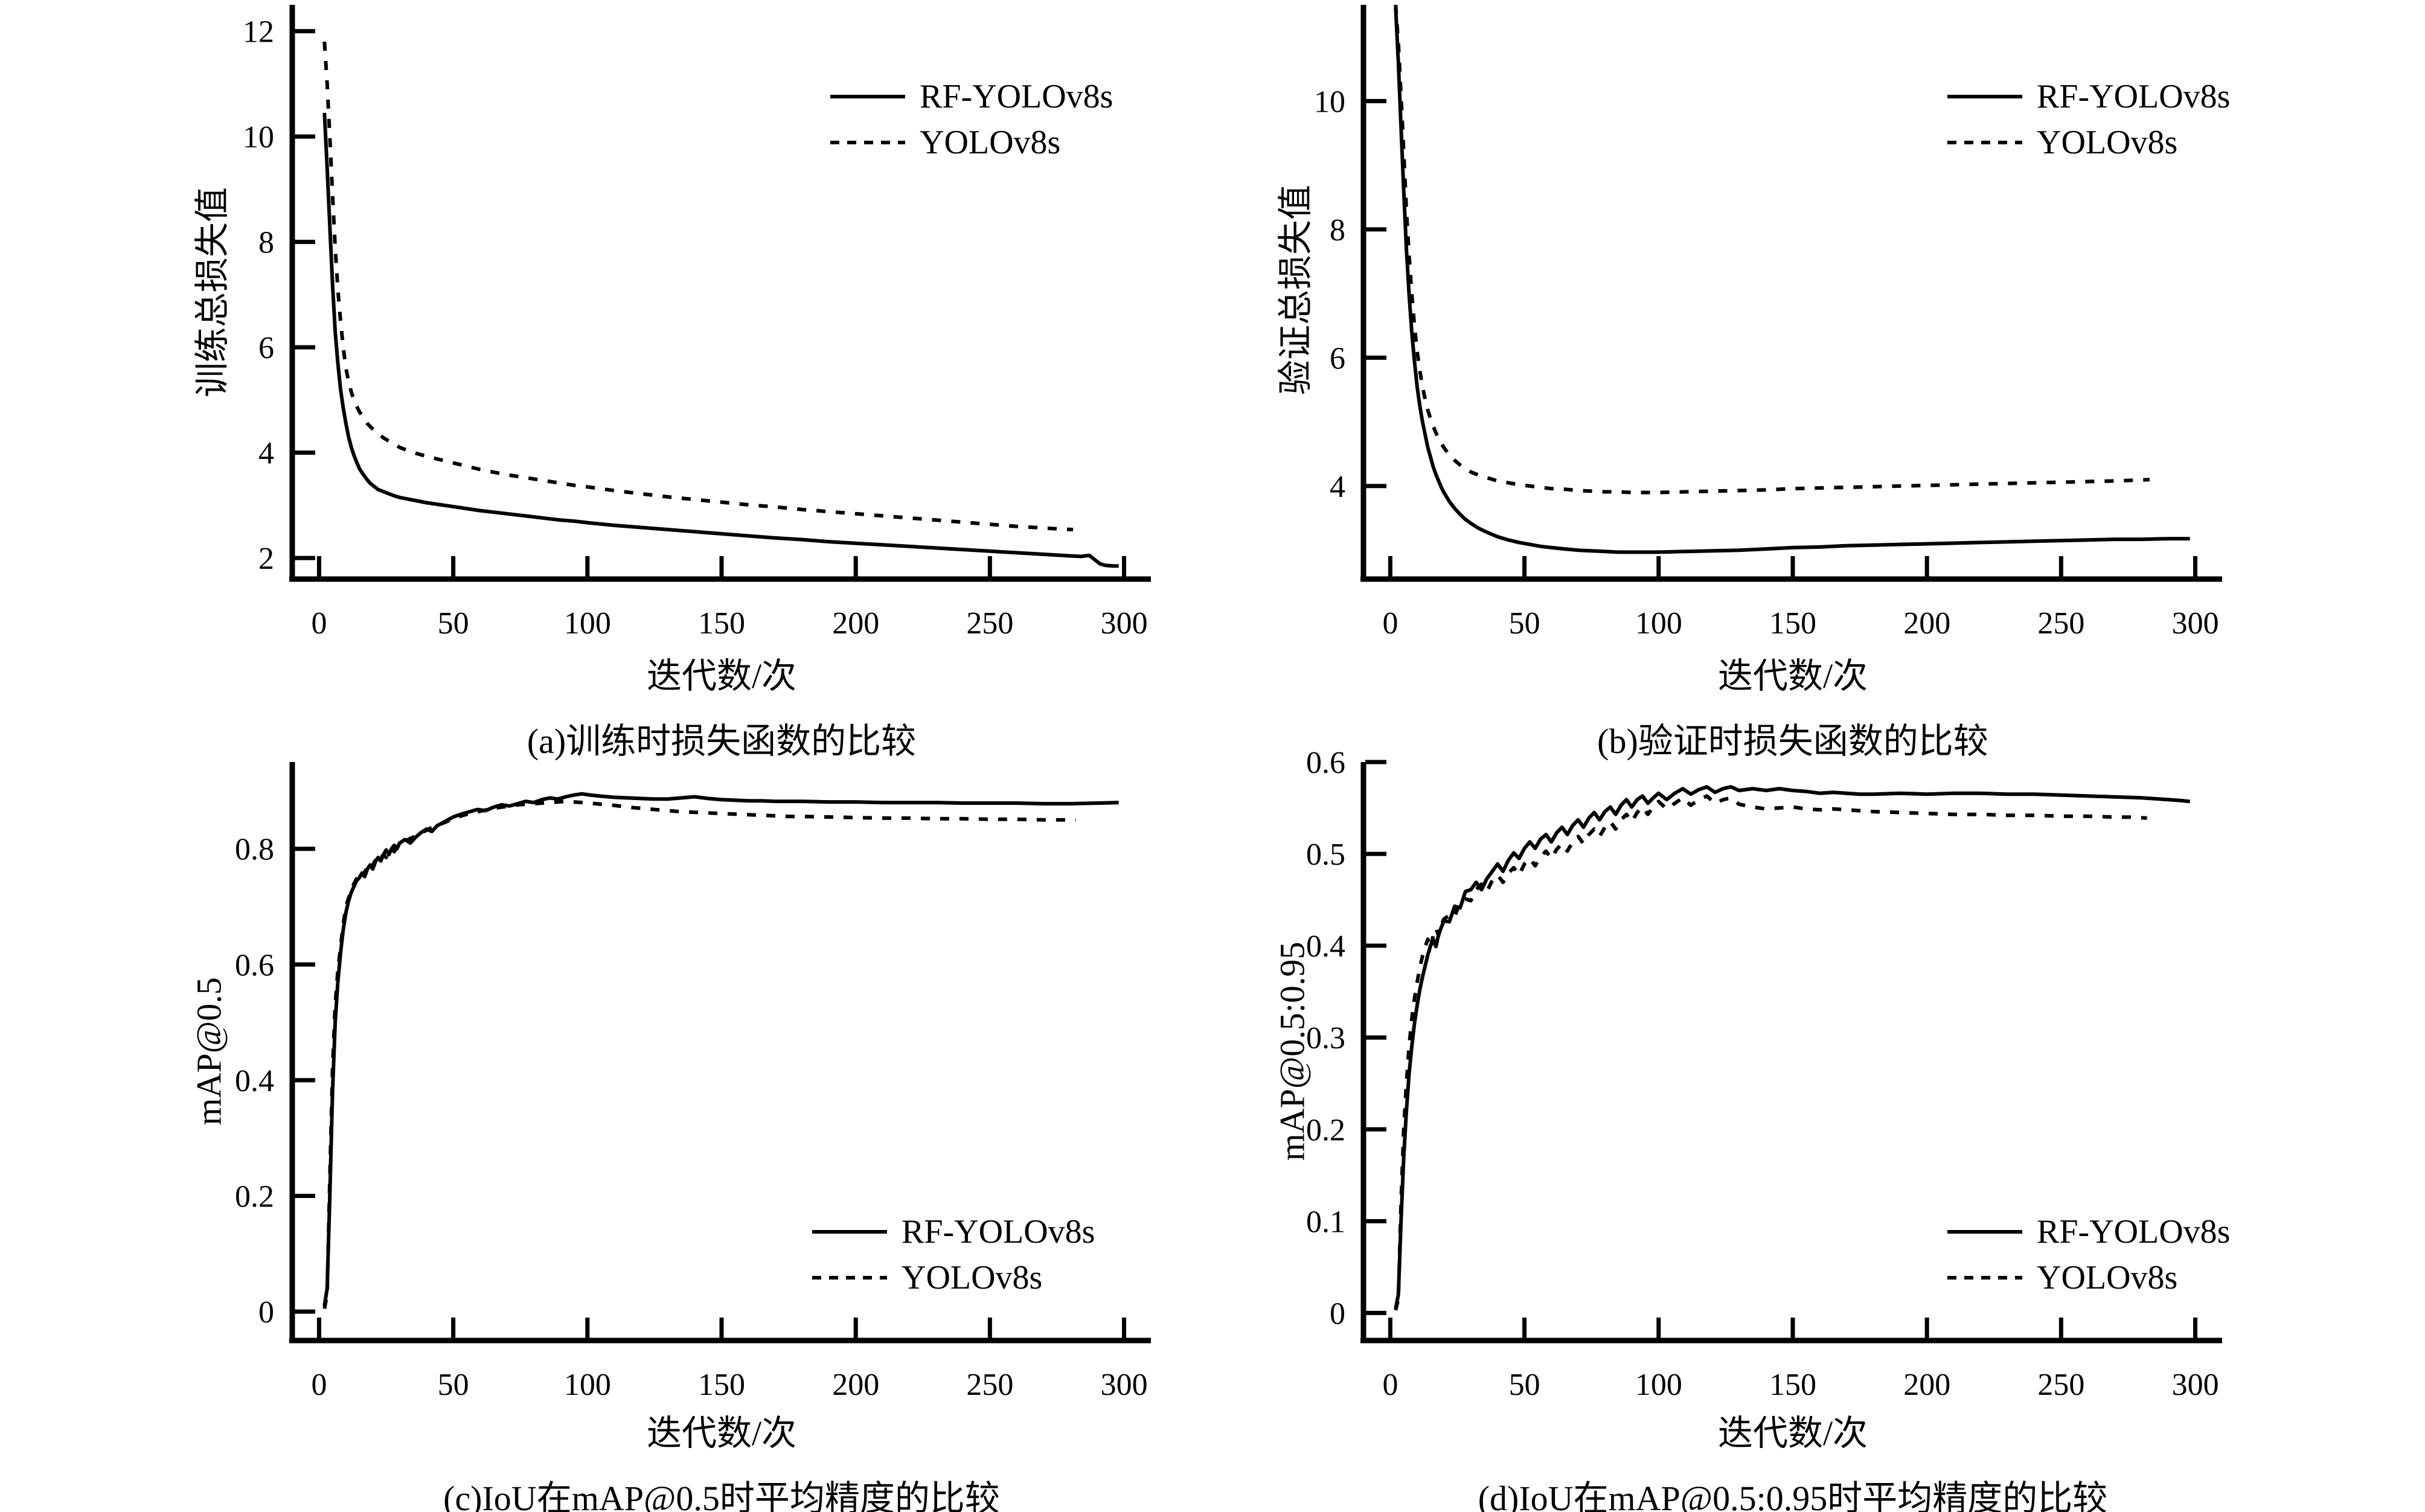 Image resolution: width=2425 pixels, height=1512 pixels. I want to click on subfigure-caption: (a)训练时损失函数的比较, so click(722, 741).